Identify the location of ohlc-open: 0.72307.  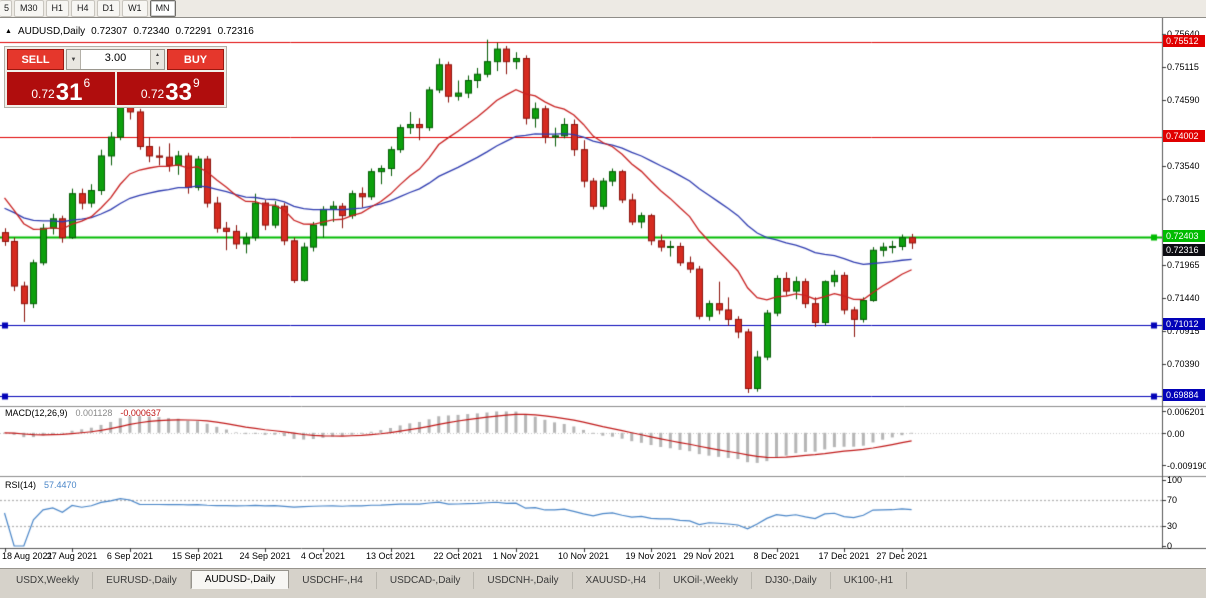
(109, 31).